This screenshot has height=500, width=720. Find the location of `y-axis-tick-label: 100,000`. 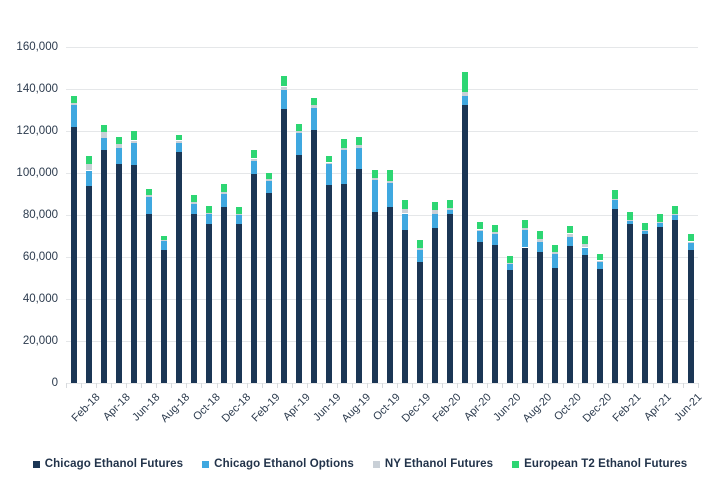

y-axis-tick-label: 100,000 is located at coordinates (37, 173).